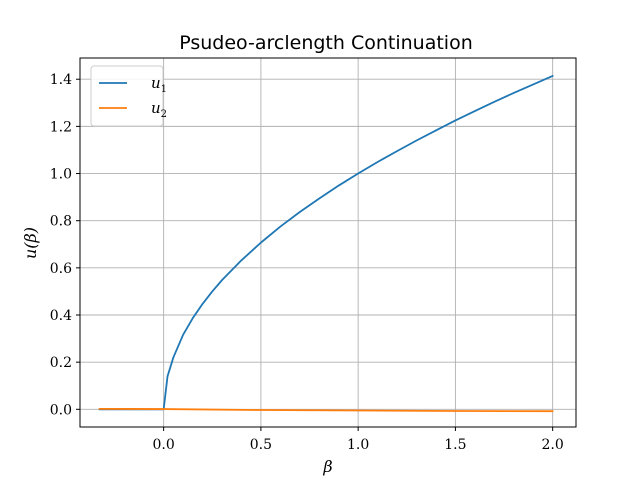  What do you see at coordinates (159, 109) in the screenshot?
I see `legend-label-2: u2` at bounding box center [159, 109].